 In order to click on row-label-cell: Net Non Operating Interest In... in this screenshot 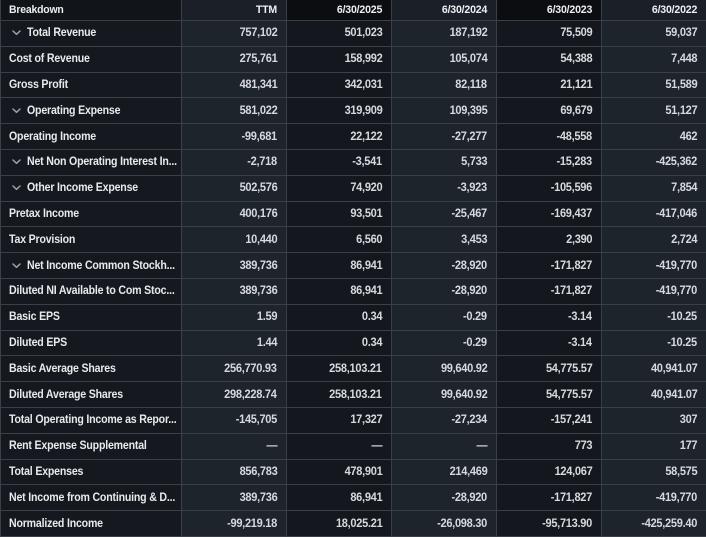, I will do `click(91, 162)`.